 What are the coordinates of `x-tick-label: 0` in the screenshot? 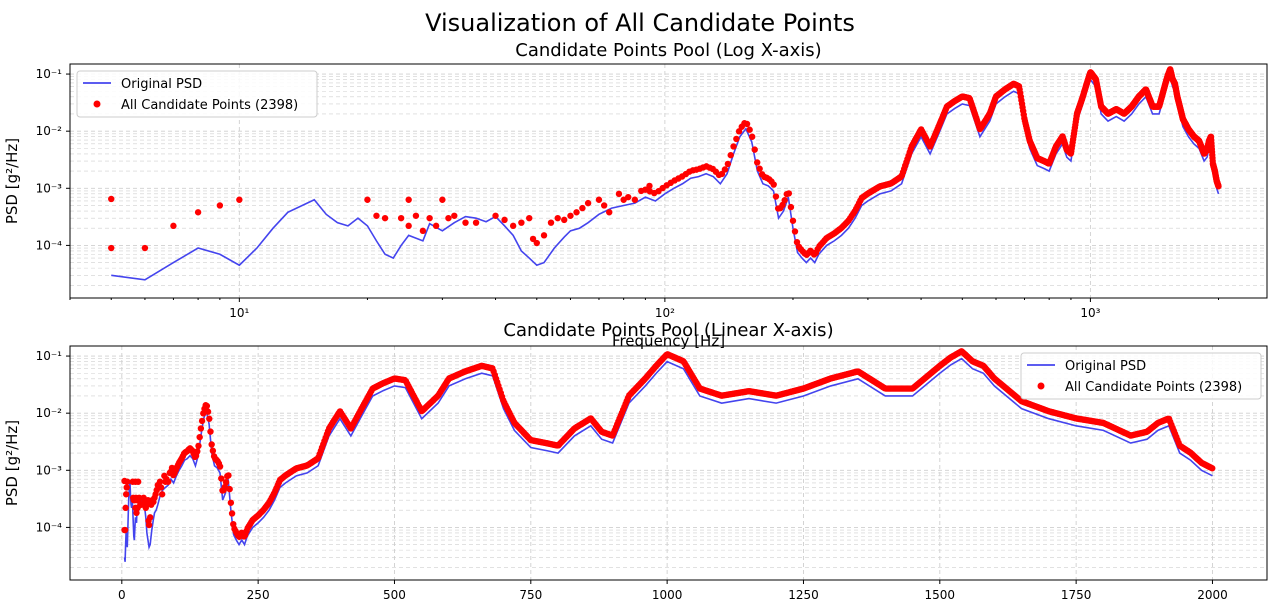 It's located at (122, 595).